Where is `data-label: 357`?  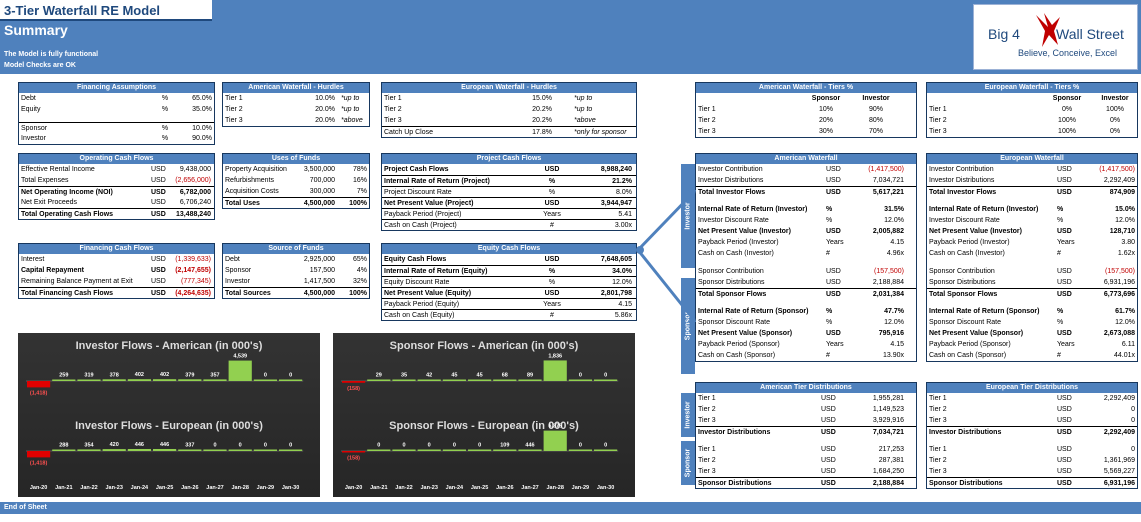
data-label: 357 is located at coordinates (214, 375).